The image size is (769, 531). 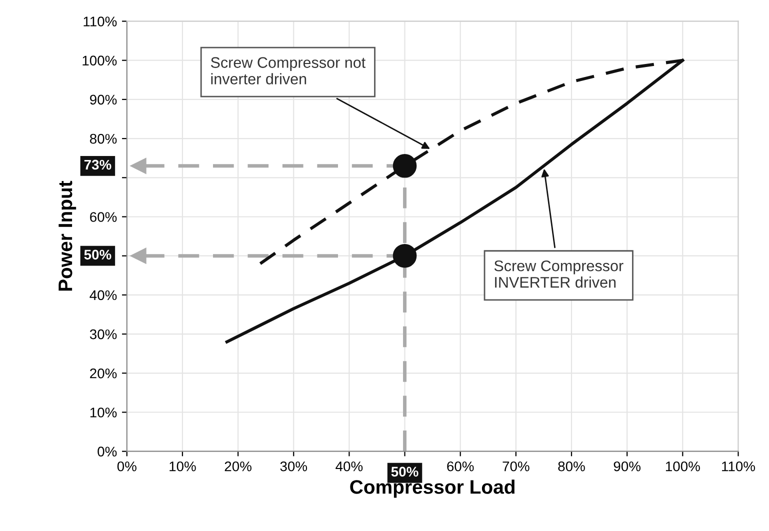 What do you see at coordinates (294, 466) in the screenshot?
I see `x-tick-label: 30%` at bounding box center [294, 466].